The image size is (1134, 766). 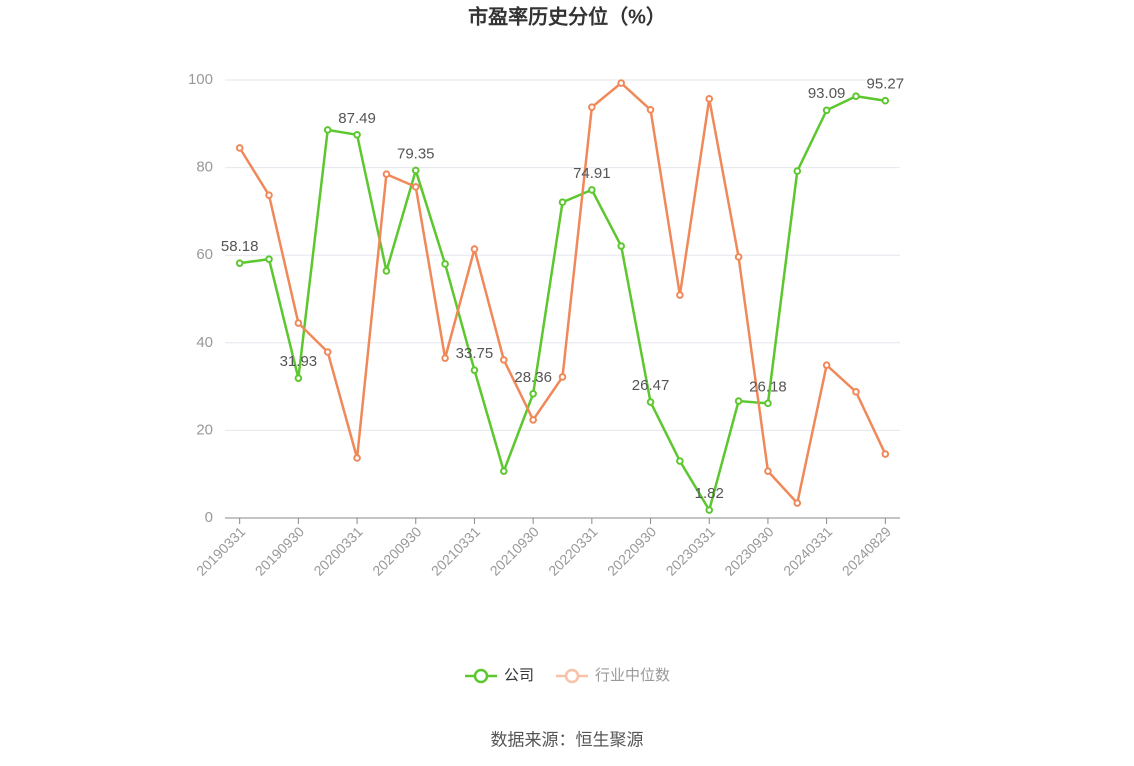 I want to click on data-label: 28.36, so click(x=533, y=377).